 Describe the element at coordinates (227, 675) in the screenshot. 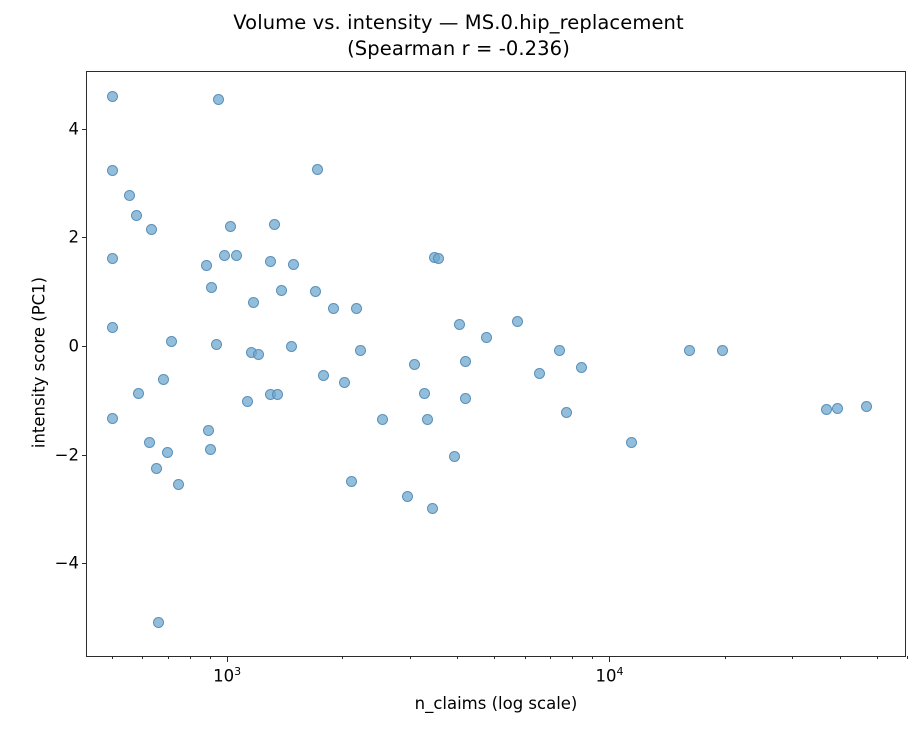

I see `x-tick-label: 10³` at that location.